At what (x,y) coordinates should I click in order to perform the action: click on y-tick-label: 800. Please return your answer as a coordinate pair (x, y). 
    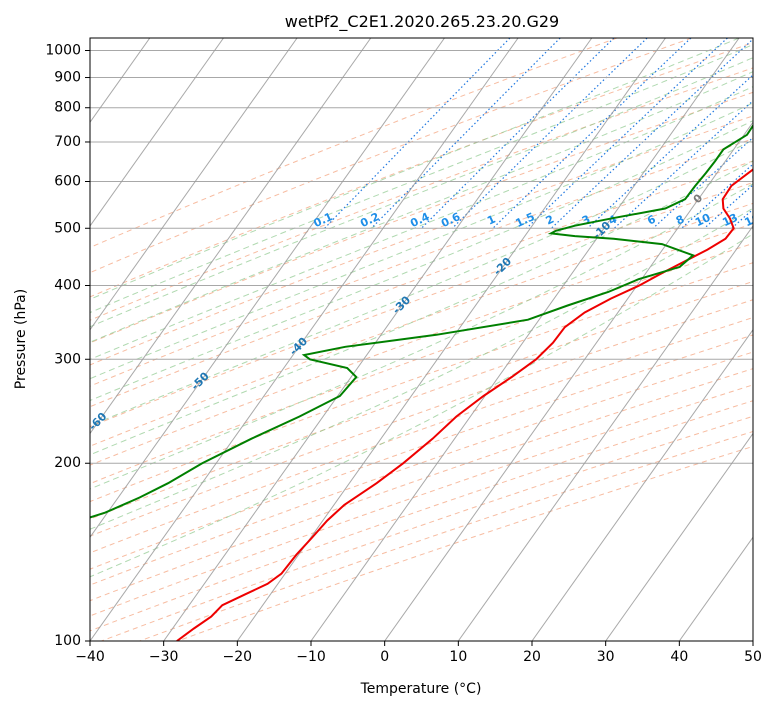
    Looking at the image, I should click on (67, 108).